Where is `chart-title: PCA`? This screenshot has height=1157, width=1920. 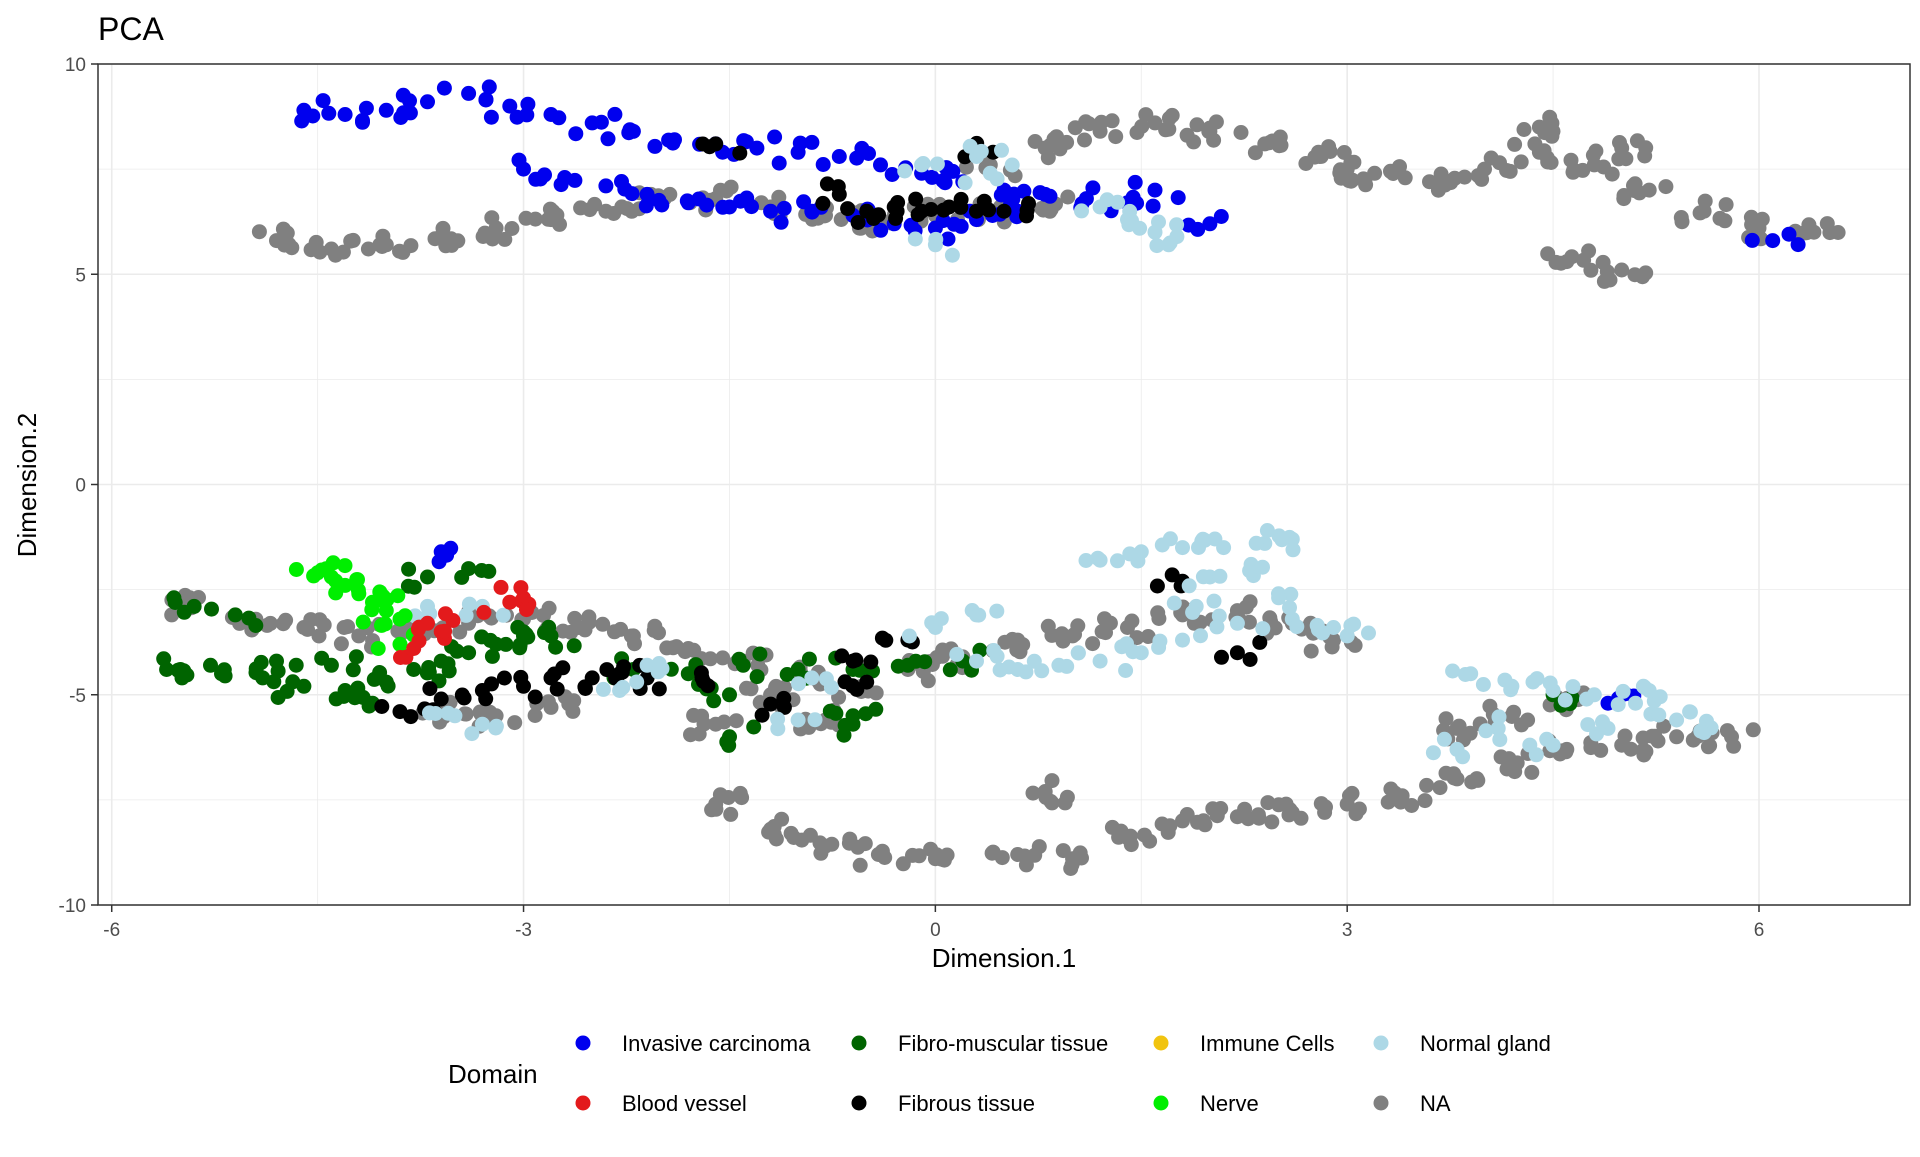 chart-title: PCA is located at coordinates (131, 29).